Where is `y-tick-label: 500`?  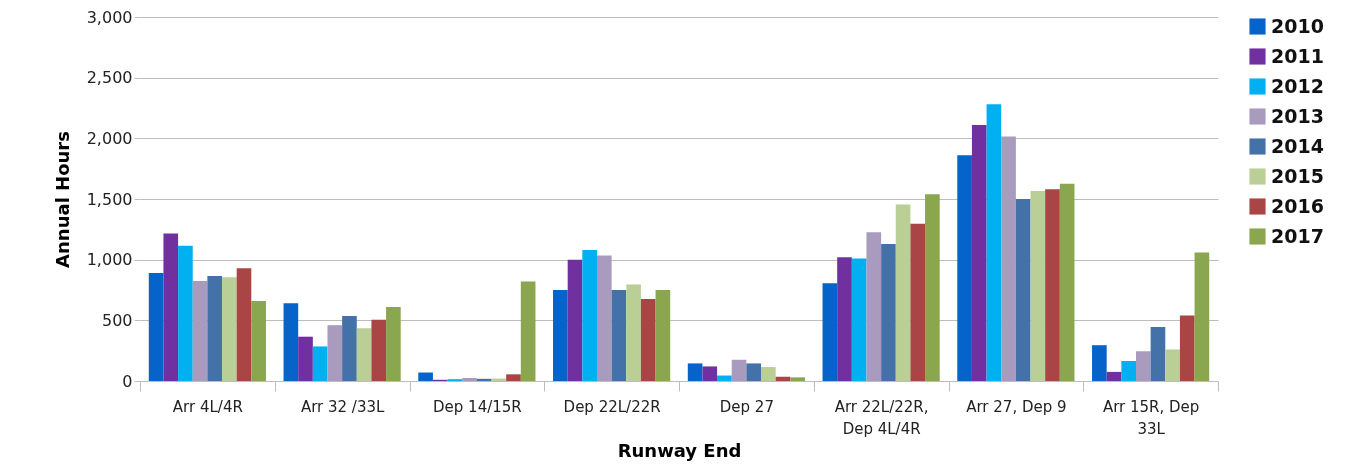
y-tick-label: 500 is located at coordinates (117, 320).